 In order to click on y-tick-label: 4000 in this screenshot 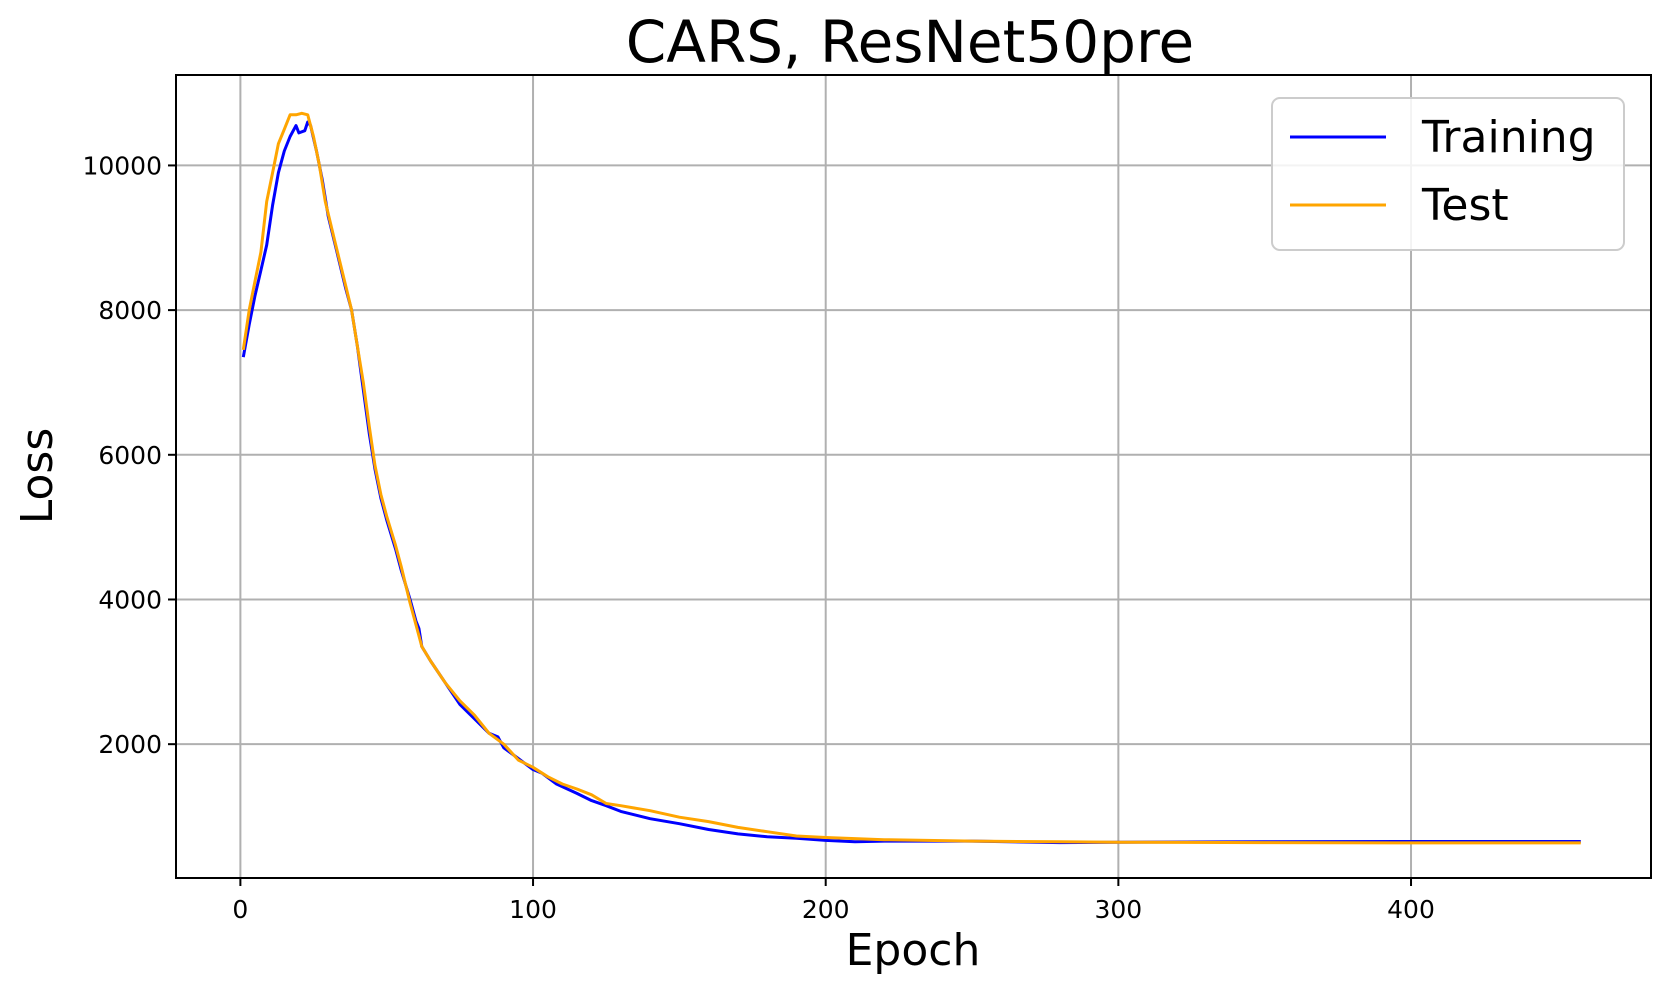, I will do `click(130, 599)`.